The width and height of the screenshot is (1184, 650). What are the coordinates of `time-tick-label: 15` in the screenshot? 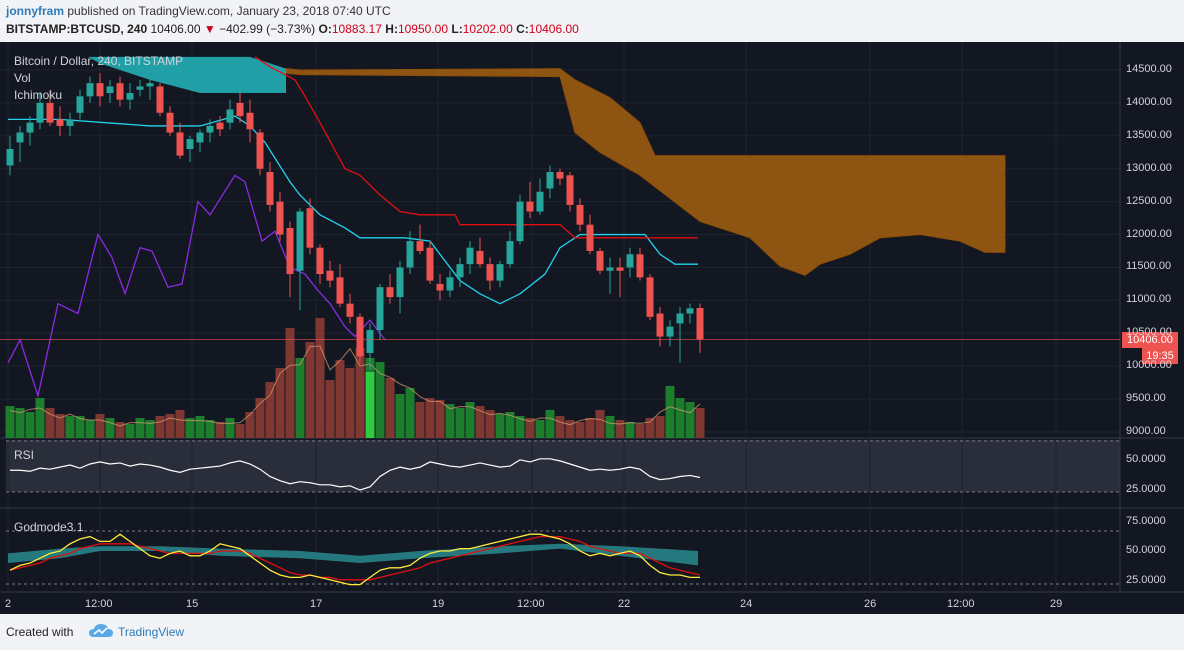 It's located at (192, 604).